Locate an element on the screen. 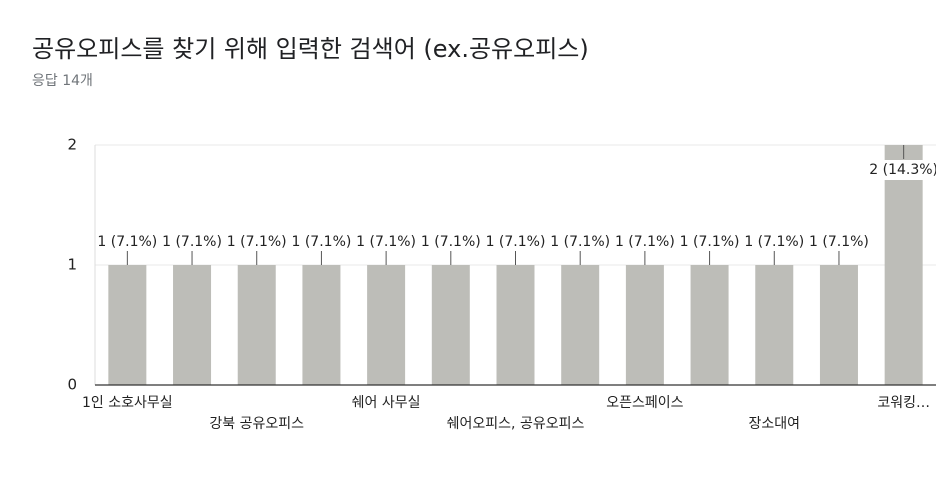  x-tick-label: 강북 공유오피스 is located at coordinates (256, 424).